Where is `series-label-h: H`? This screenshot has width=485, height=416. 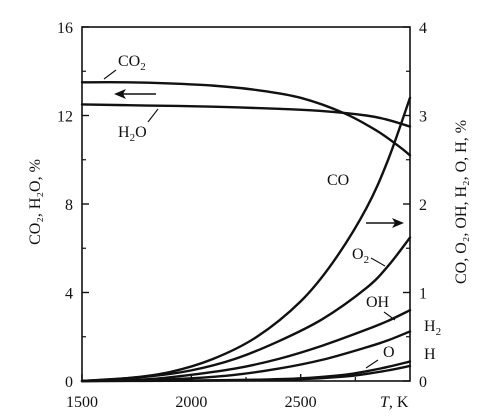
series-label-h: H is located at coordinates (430, 354).